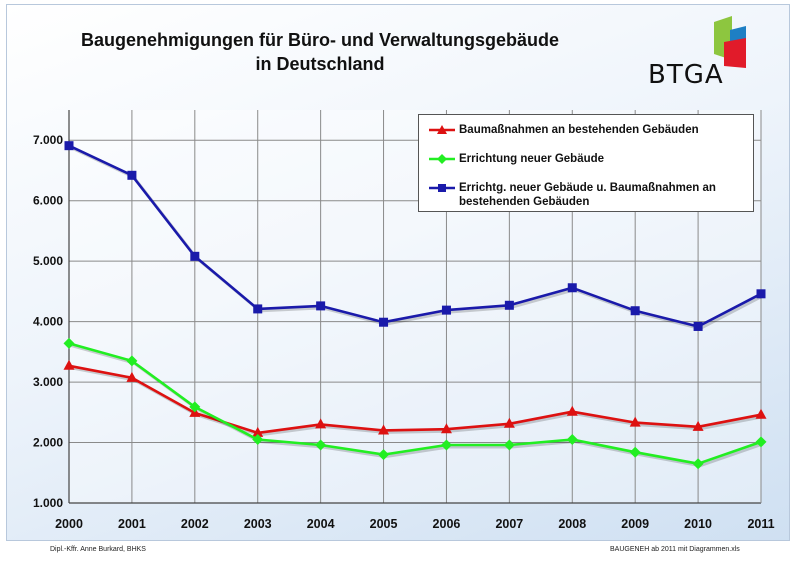 The image size is (800, 565). What do you see at coordinates (98, 549) in the screenshot?
I see `footer-author: Dipl.-Kffr. Anne Burkard, BHKS` at bounding box center [98, 549].